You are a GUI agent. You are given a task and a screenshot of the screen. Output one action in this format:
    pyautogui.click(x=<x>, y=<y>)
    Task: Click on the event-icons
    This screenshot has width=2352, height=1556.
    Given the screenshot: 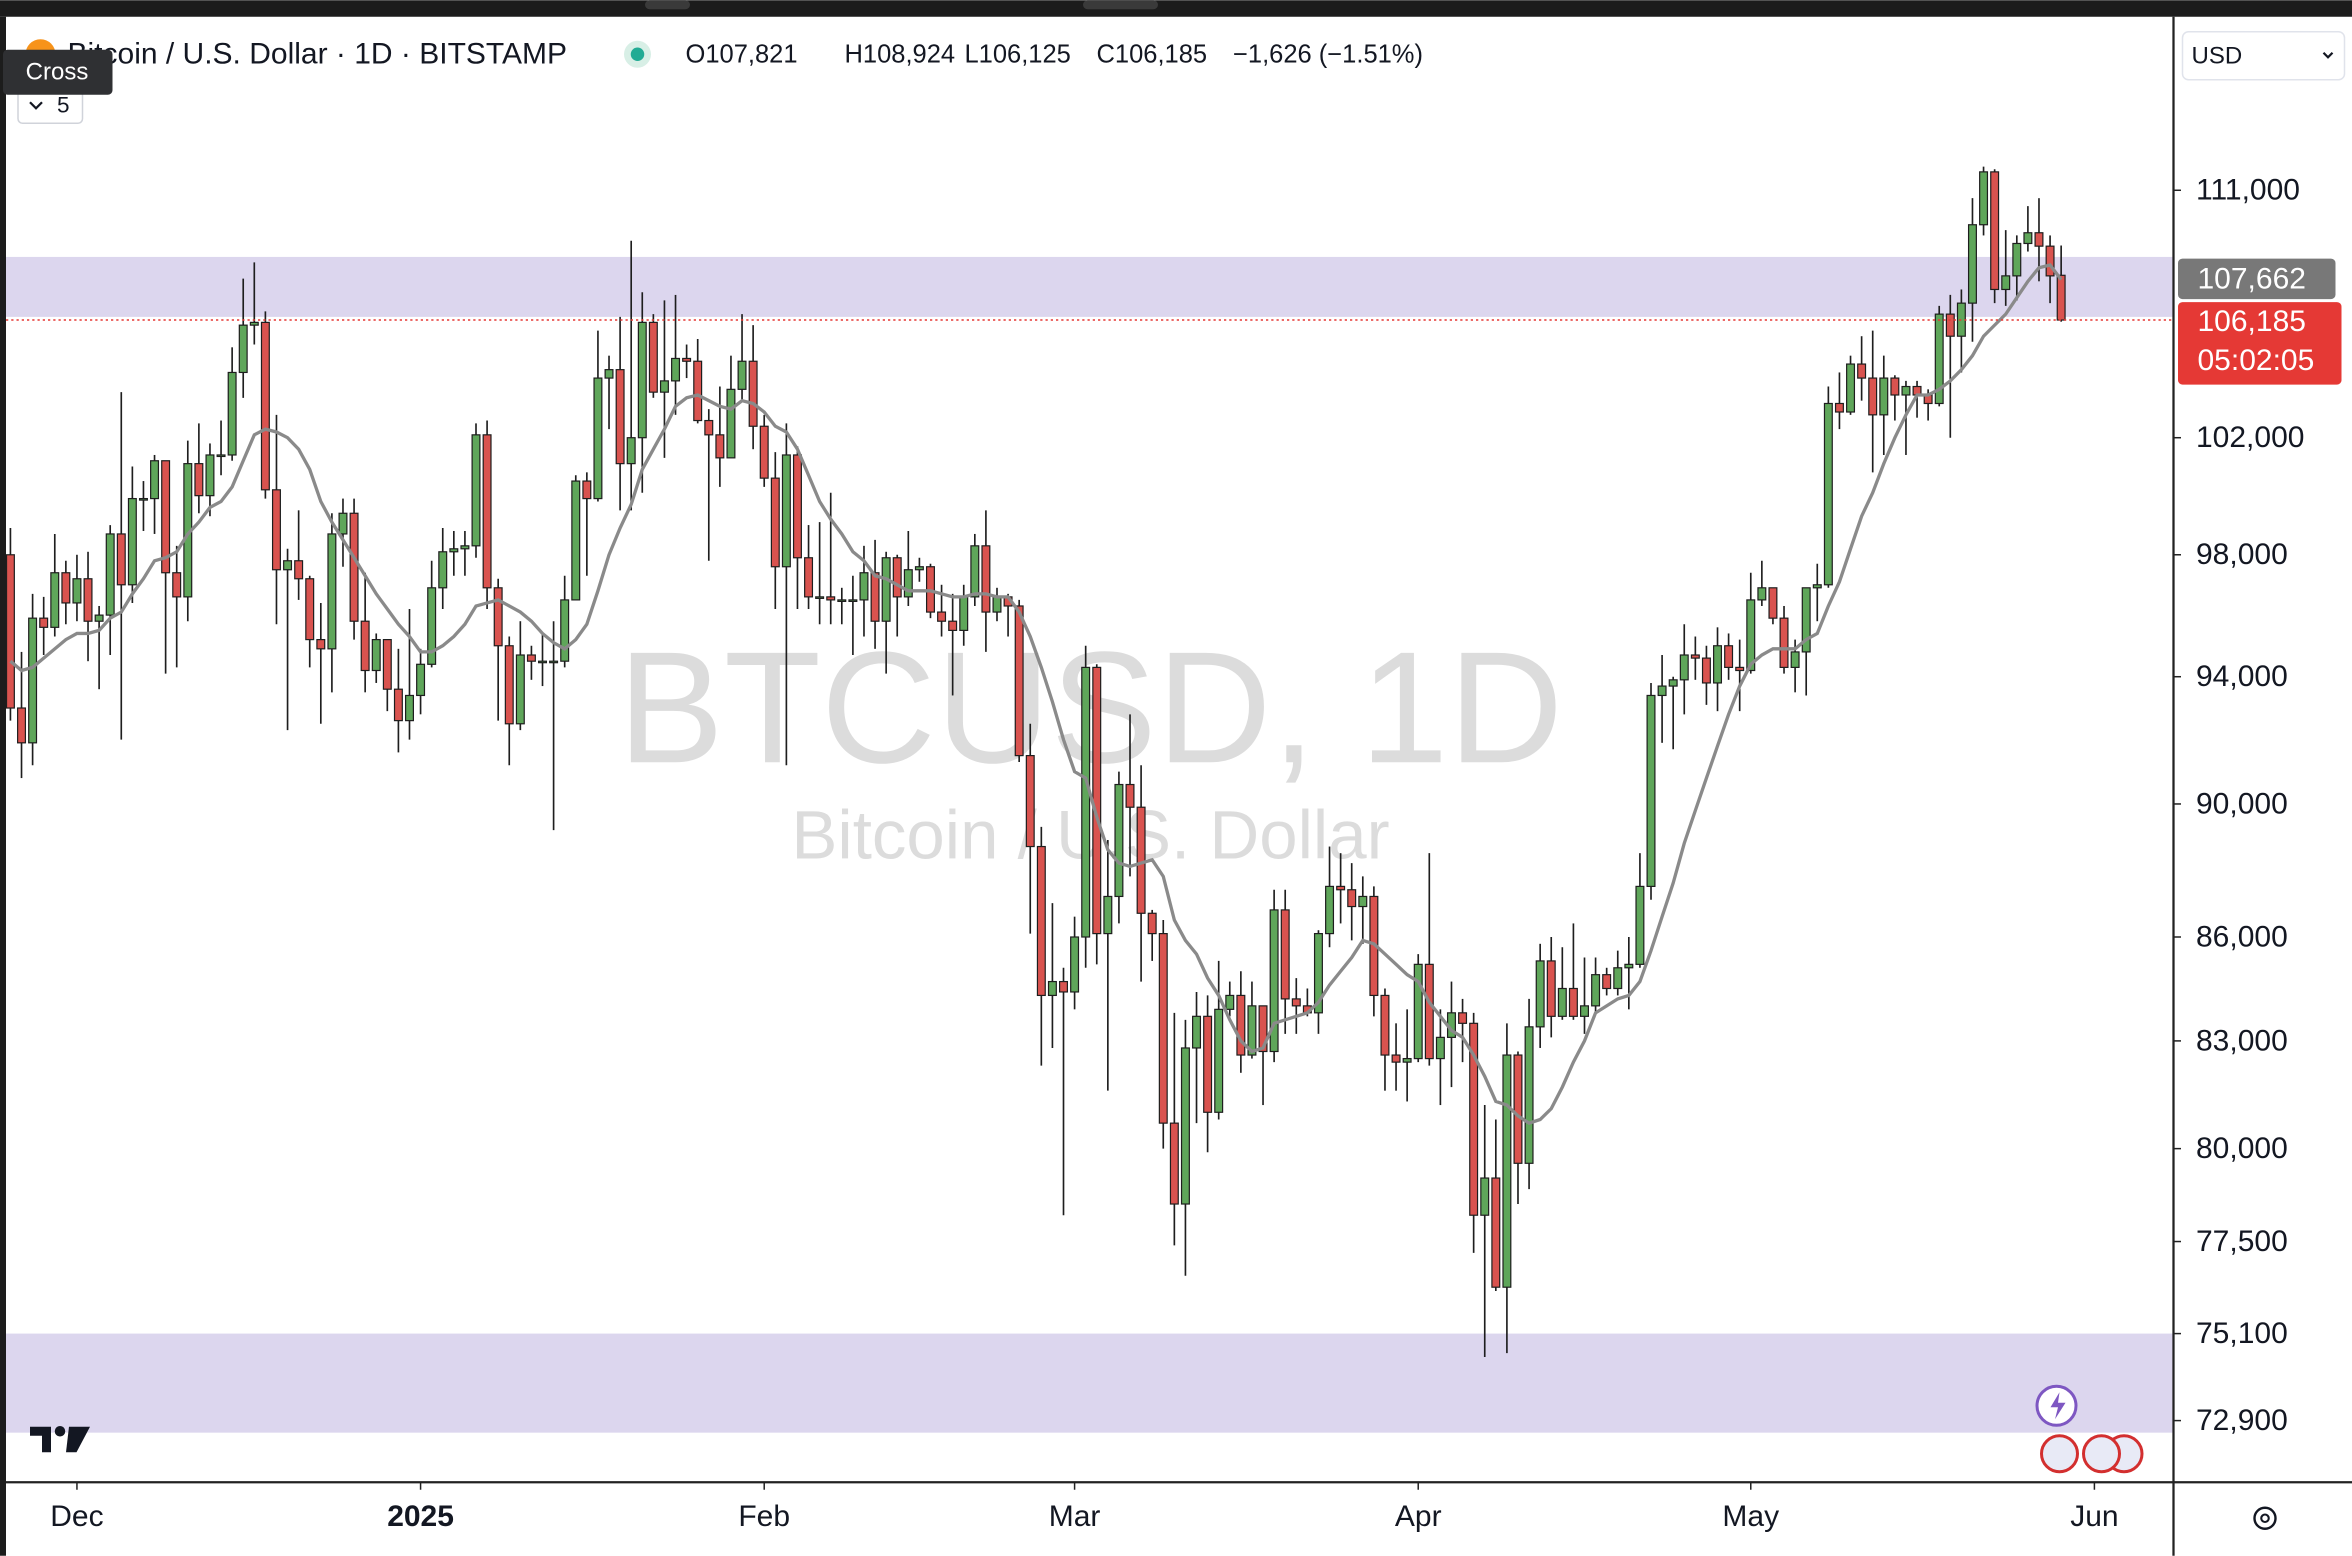 What is the action you would take?
    pyautogui.click(x=2089, y=1429)
    